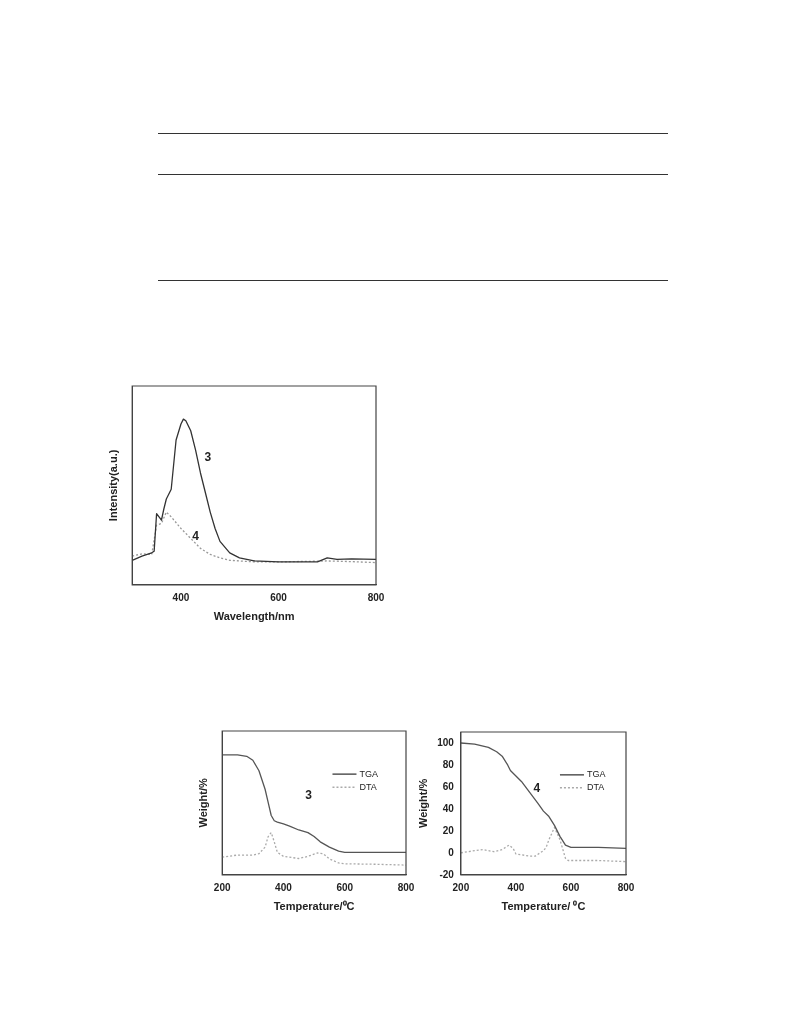 The image size is (792, 1032). I want to click on y-tick-label: 100, so click(446, 742).